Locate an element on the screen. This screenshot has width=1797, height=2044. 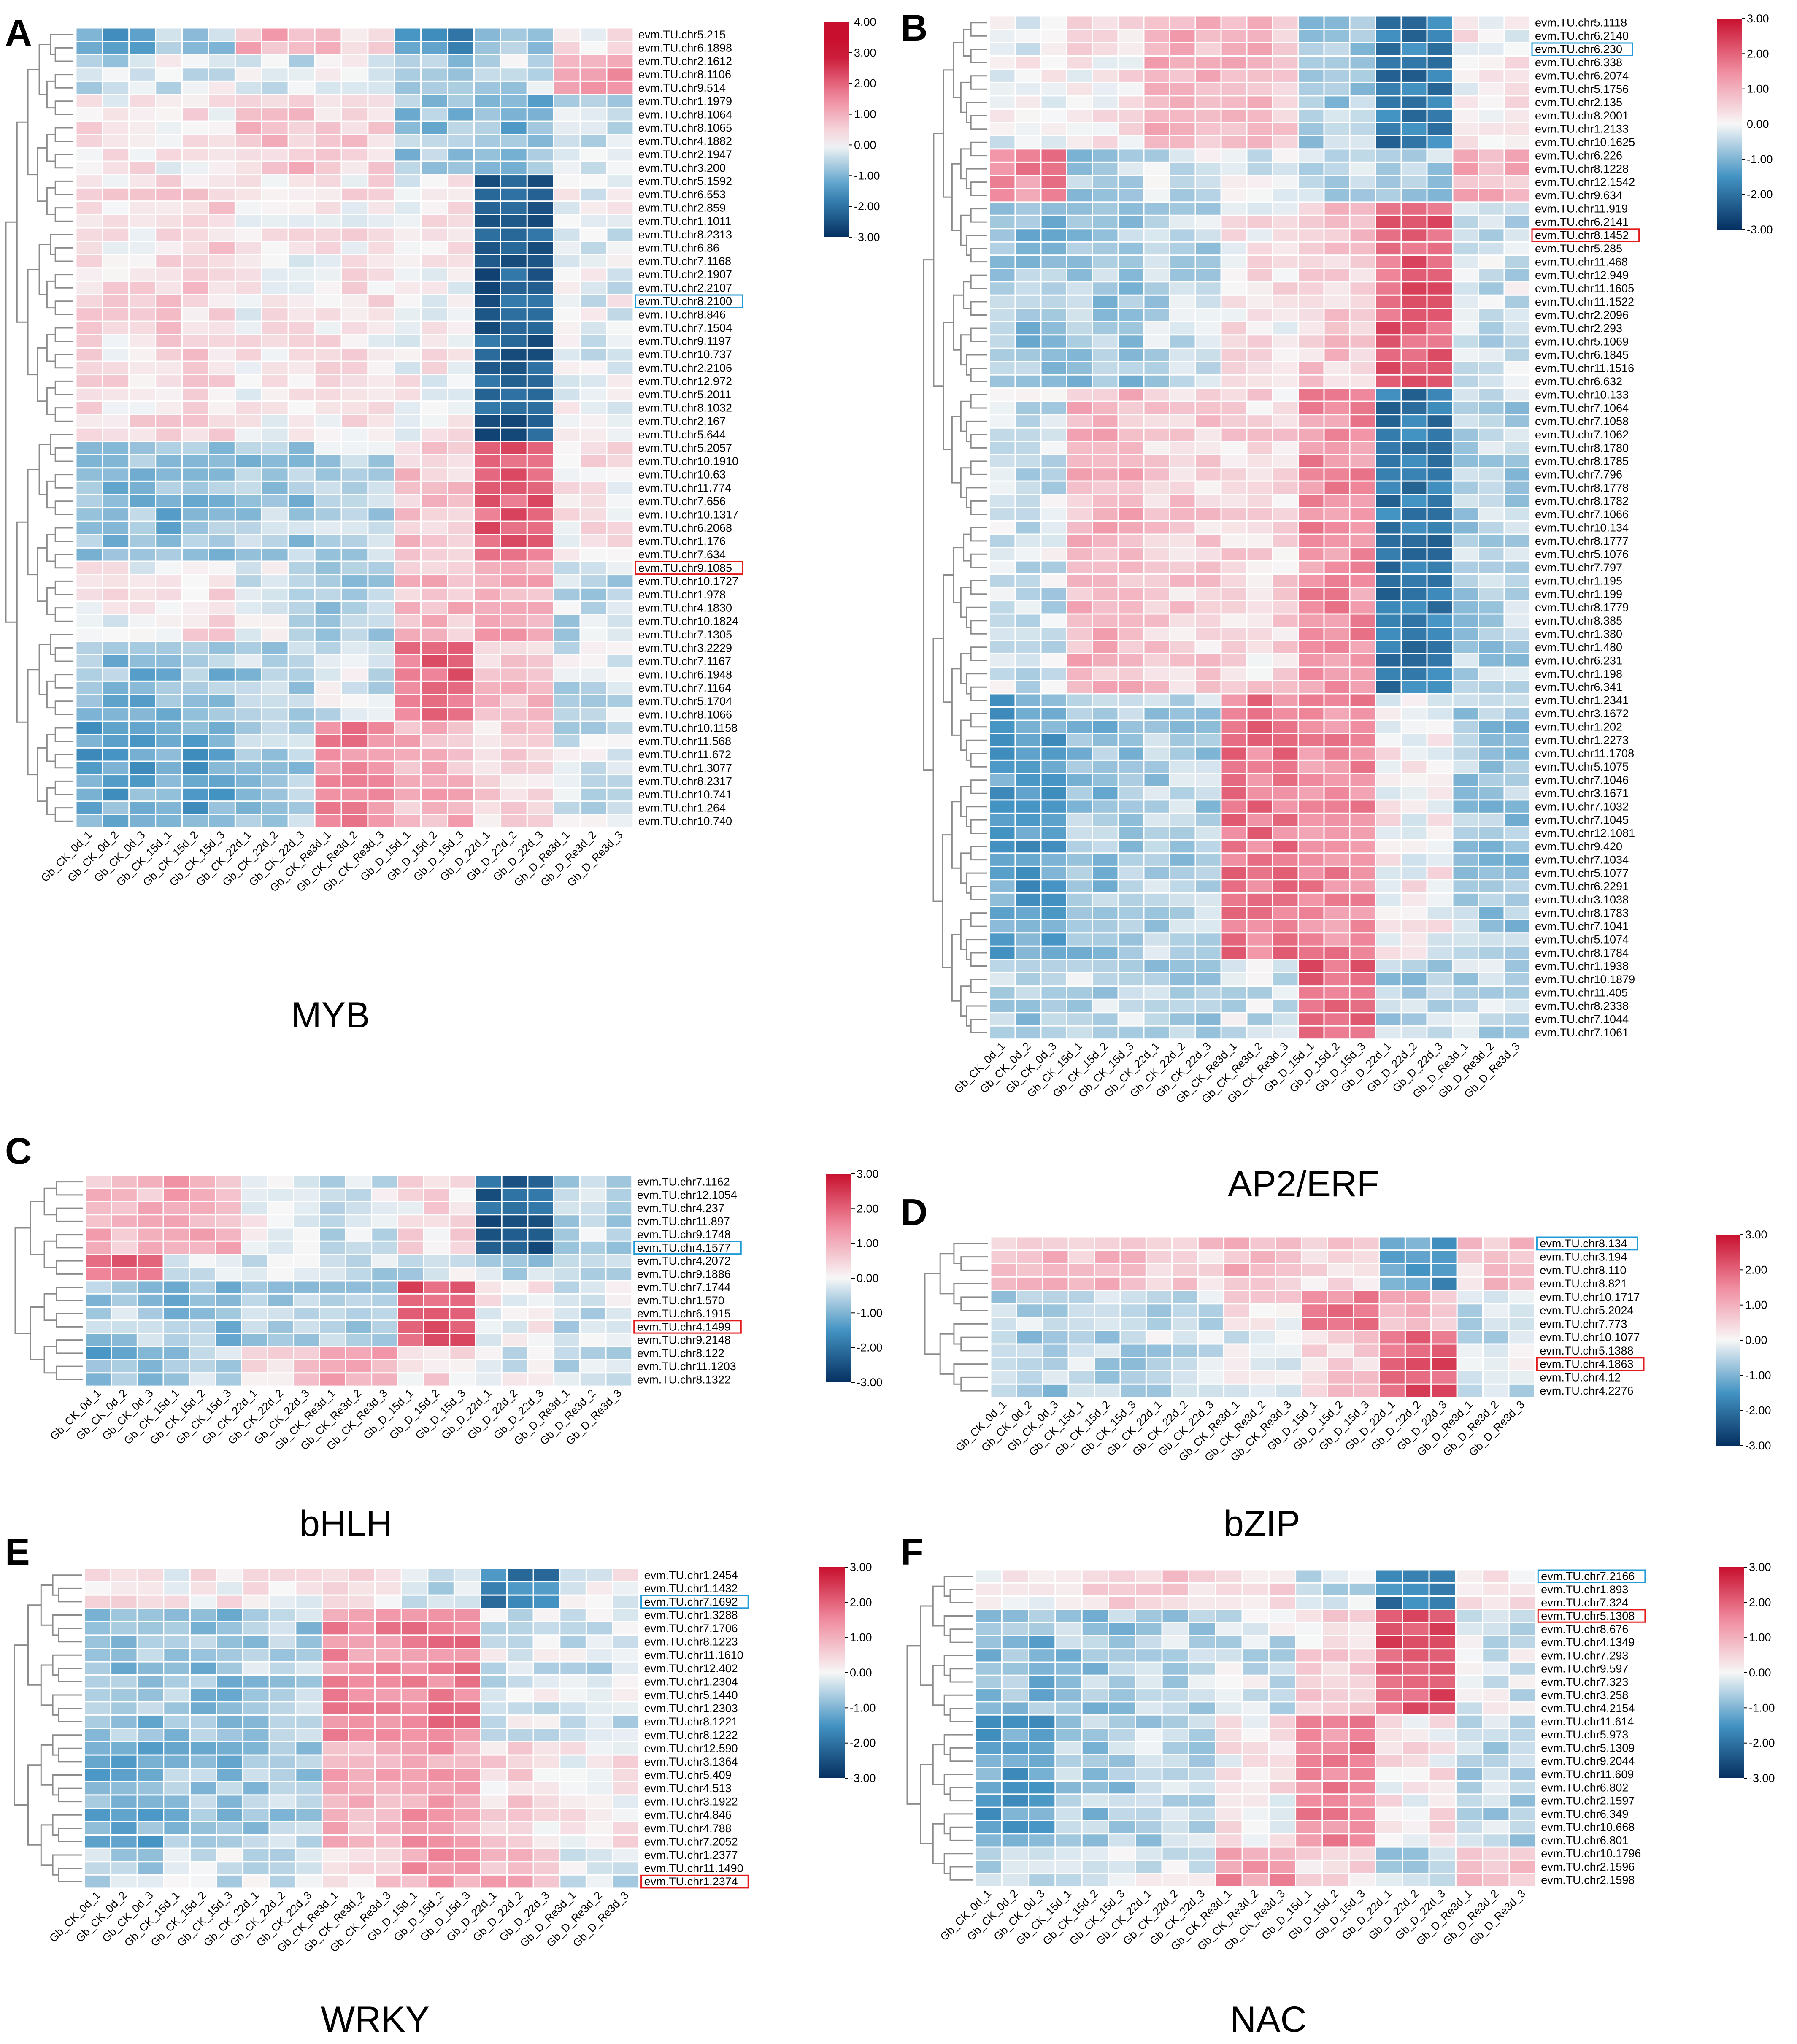
gene-label: evm.TU.chr2.293 is located at coordinates (1578, 328).